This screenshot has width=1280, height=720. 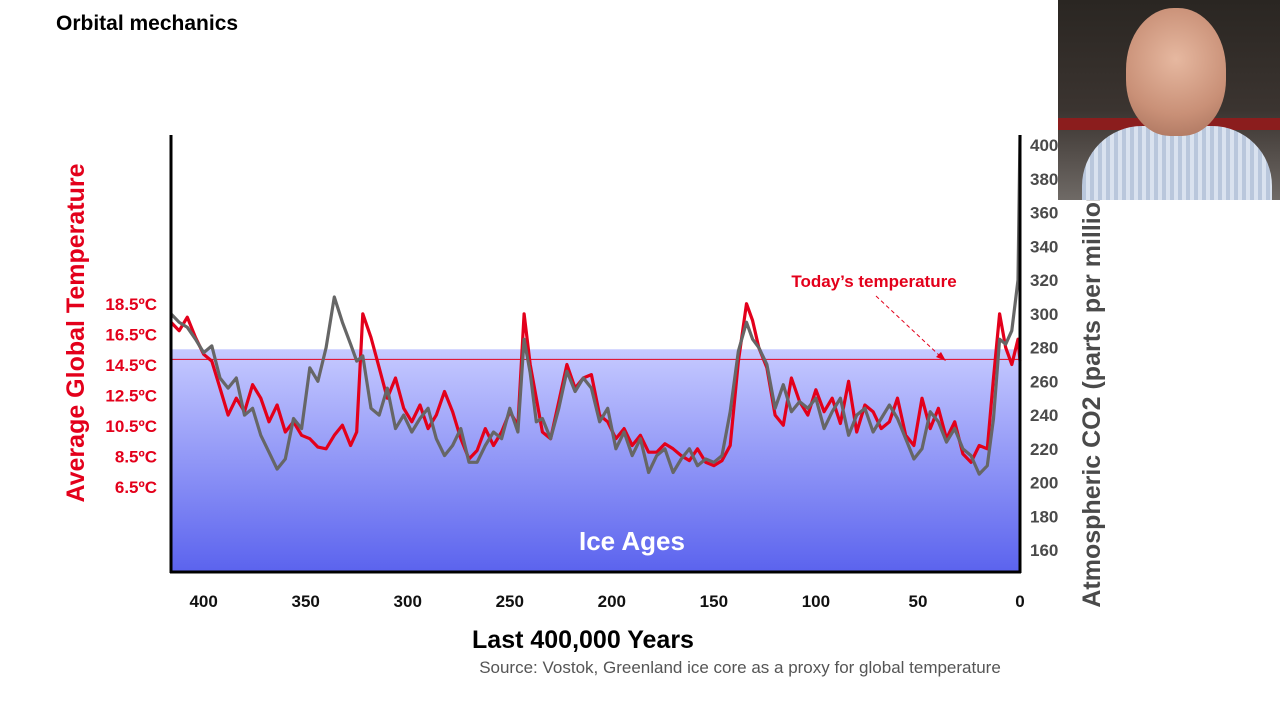 I want to click on left-tick-label: 16.5ºC, so click(x=131, y=335).